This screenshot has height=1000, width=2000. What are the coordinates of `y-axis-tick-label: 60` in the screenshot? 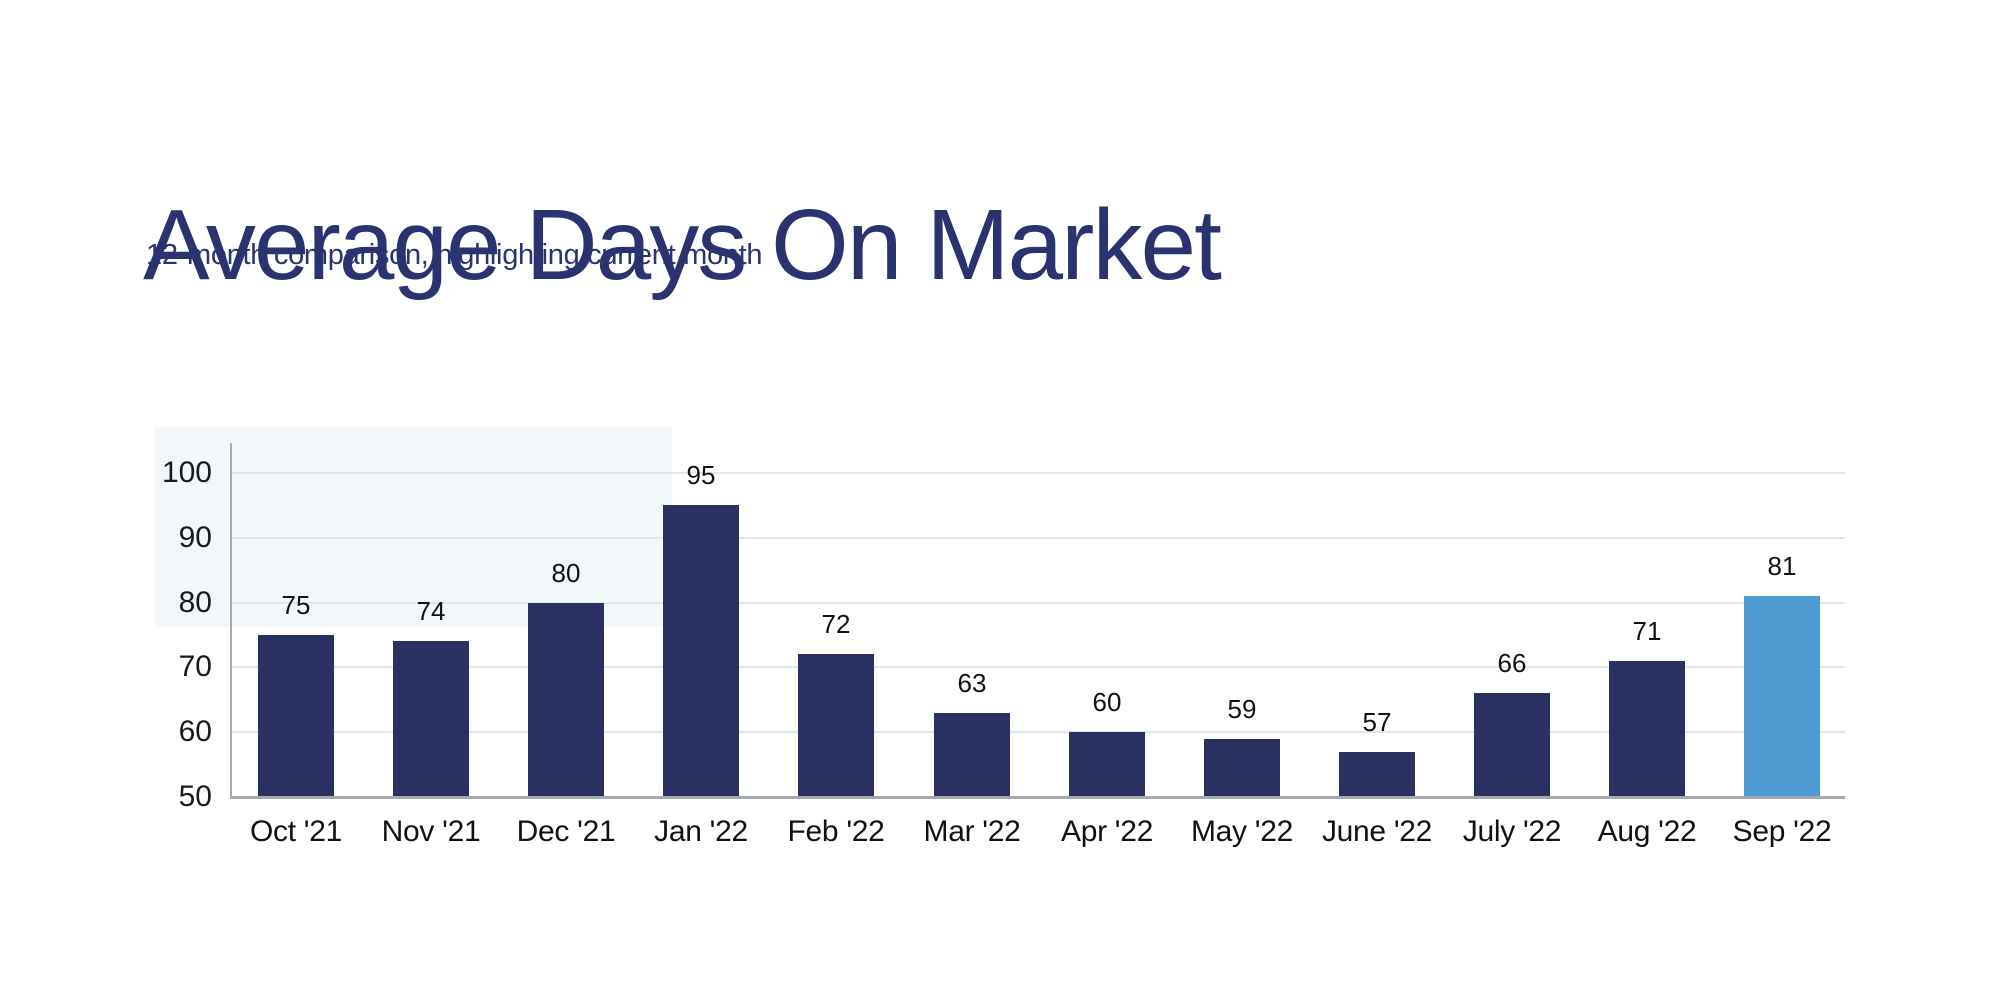 It's located at (195, 731).